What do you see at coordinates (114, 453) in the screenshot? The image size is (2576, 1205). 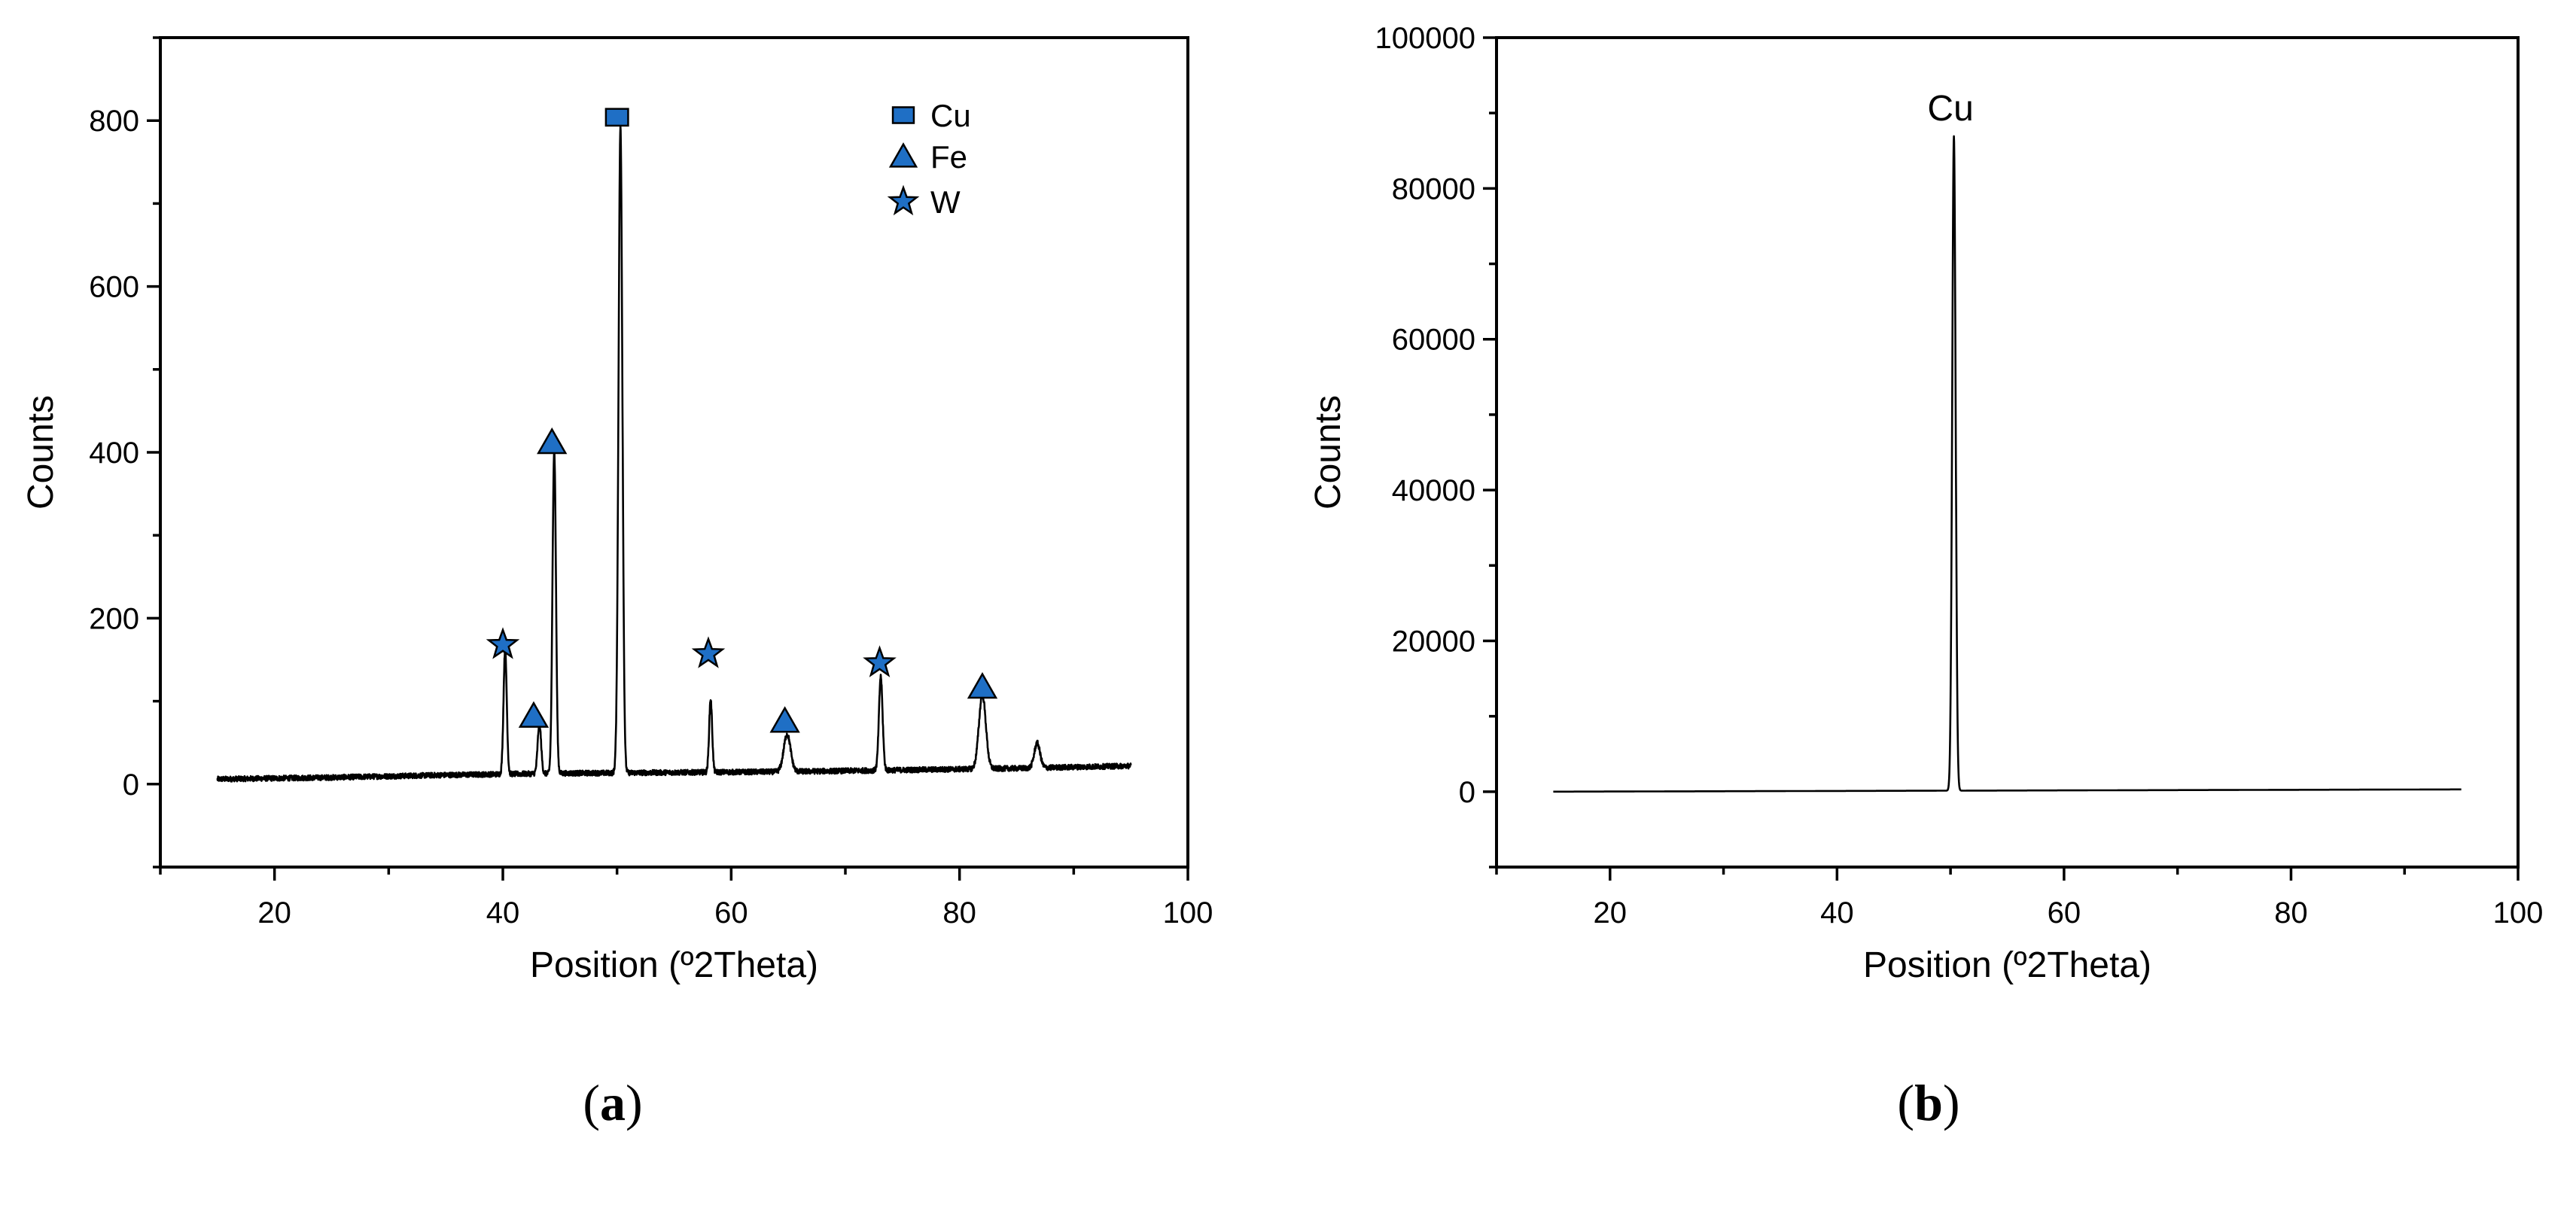 I see `y-tick-label: 400` at bounding box center [114, 453].